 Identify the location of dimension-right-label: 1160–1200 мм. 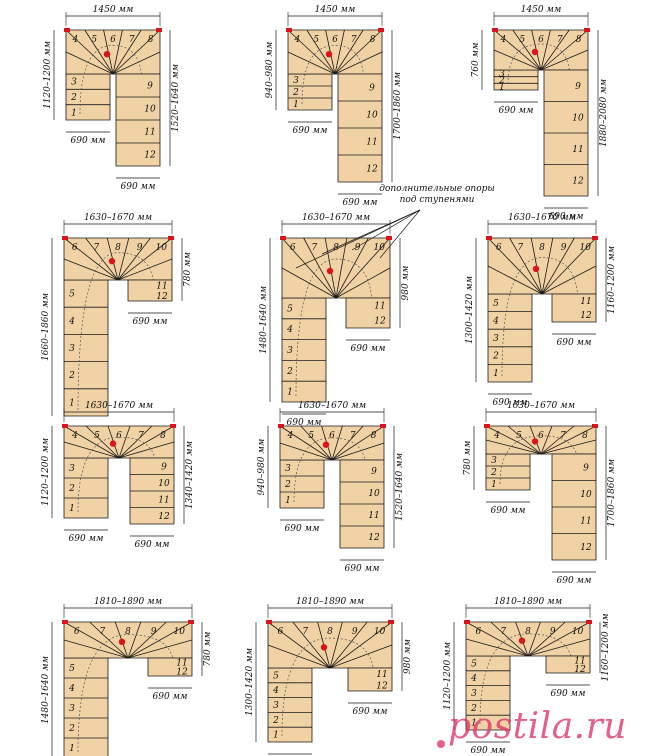
(612, 280).